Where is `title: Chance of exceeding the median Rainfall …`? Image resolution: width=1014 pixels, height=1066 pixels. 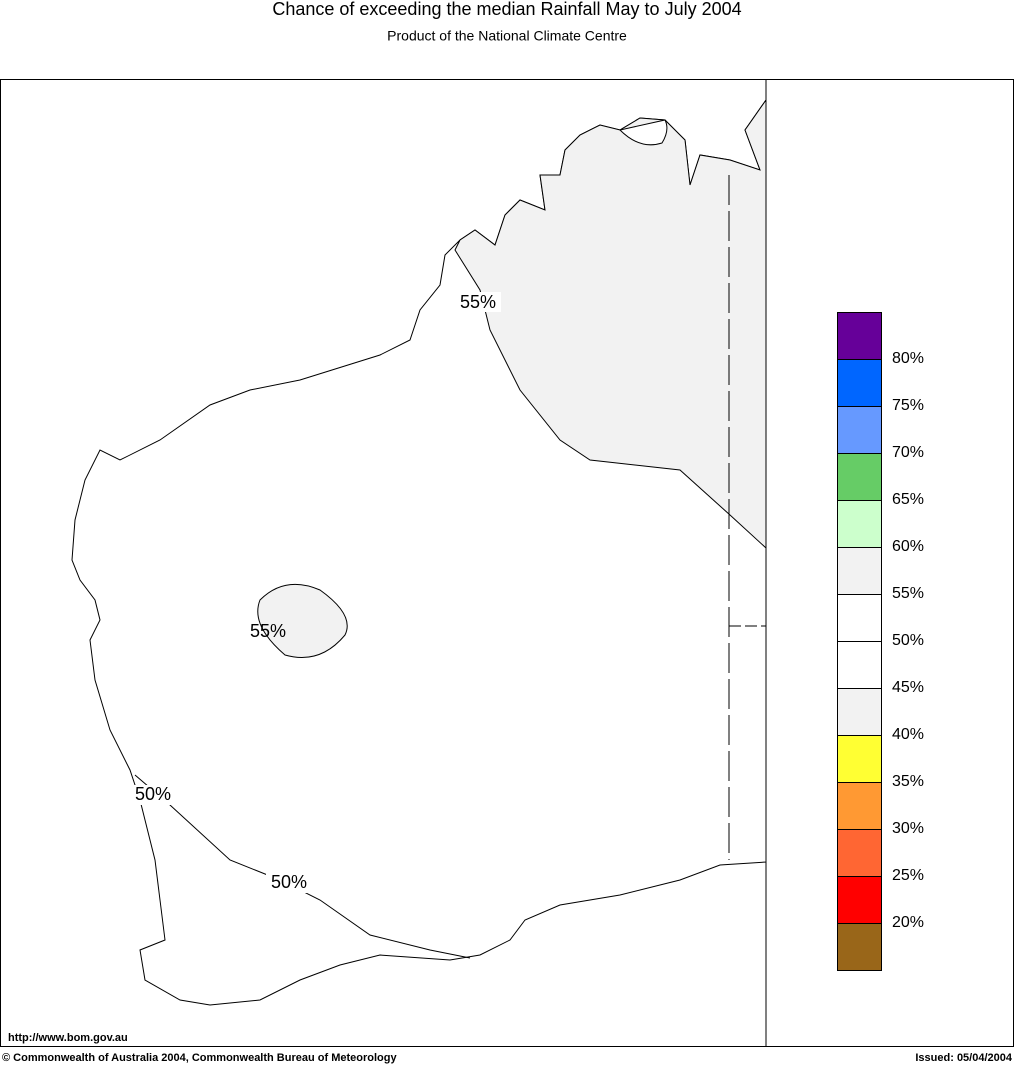
title: Chance of exceeding the median Rainfall … is located at coordinates (506, 9).